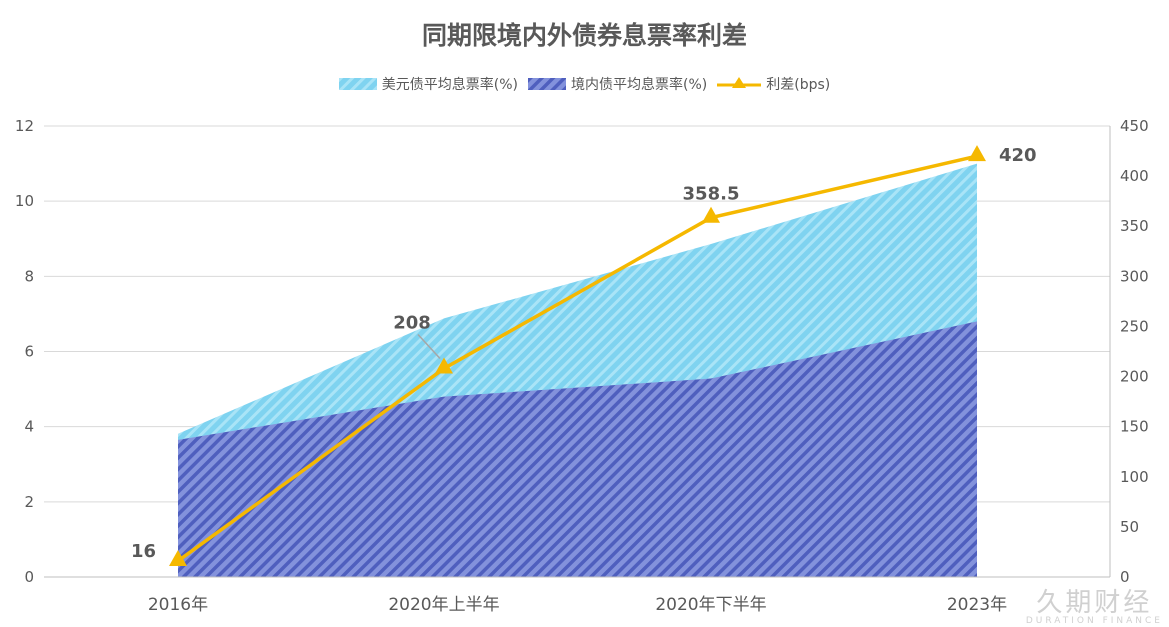  I want to click on legend-label-domestic: 境内债平均息票率(%), so click(639, 85).